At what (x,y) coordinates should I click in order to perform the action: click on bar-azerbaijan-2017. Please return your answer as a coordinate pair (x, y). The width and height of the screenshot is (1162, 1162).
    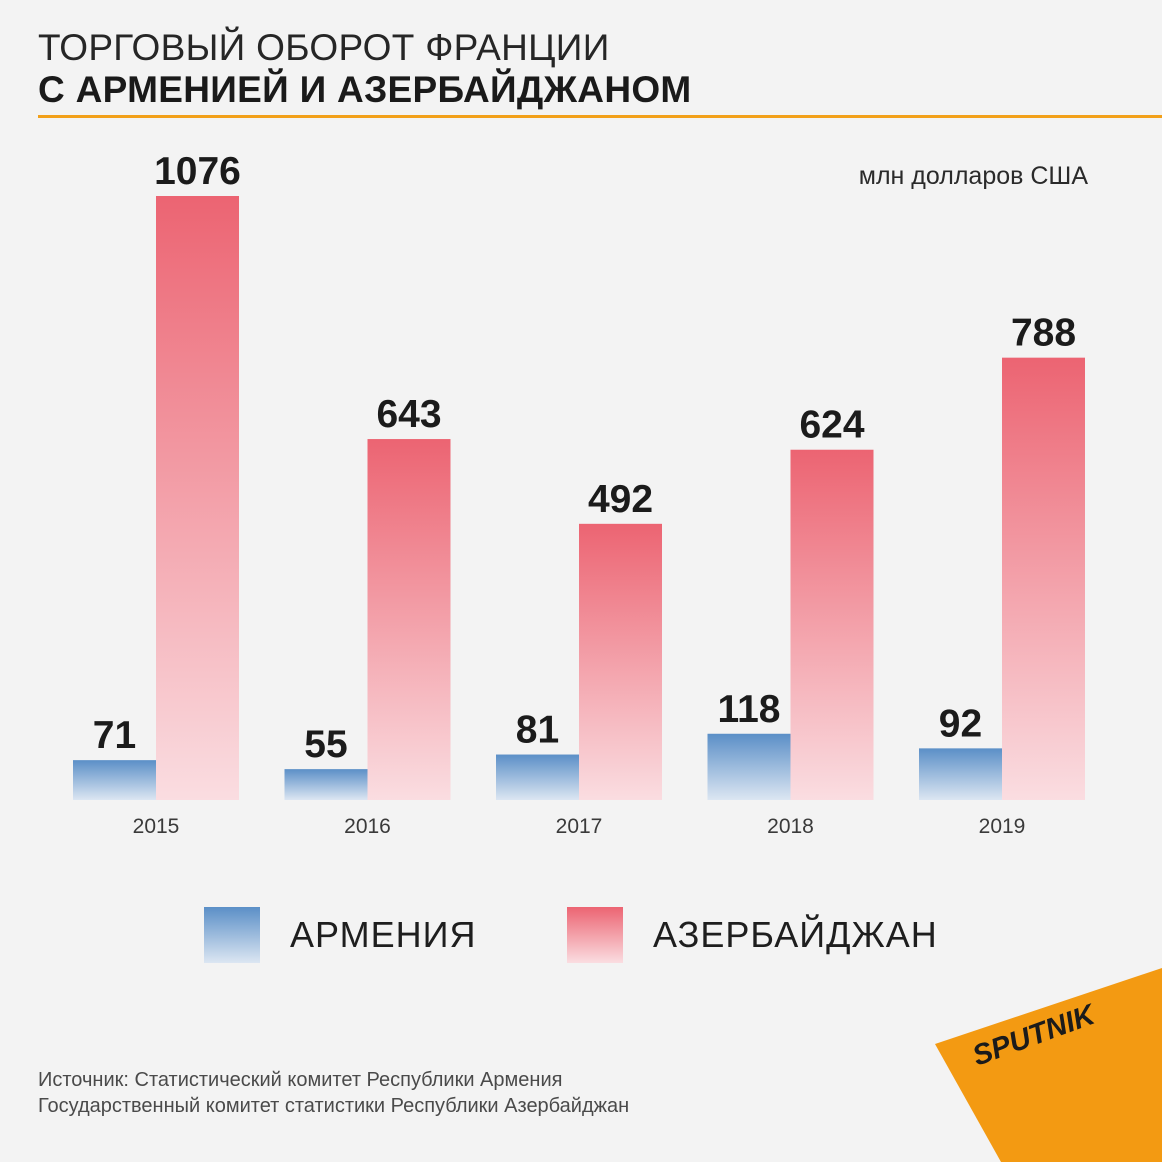
    Looking at the image, I should click on (620, 661).